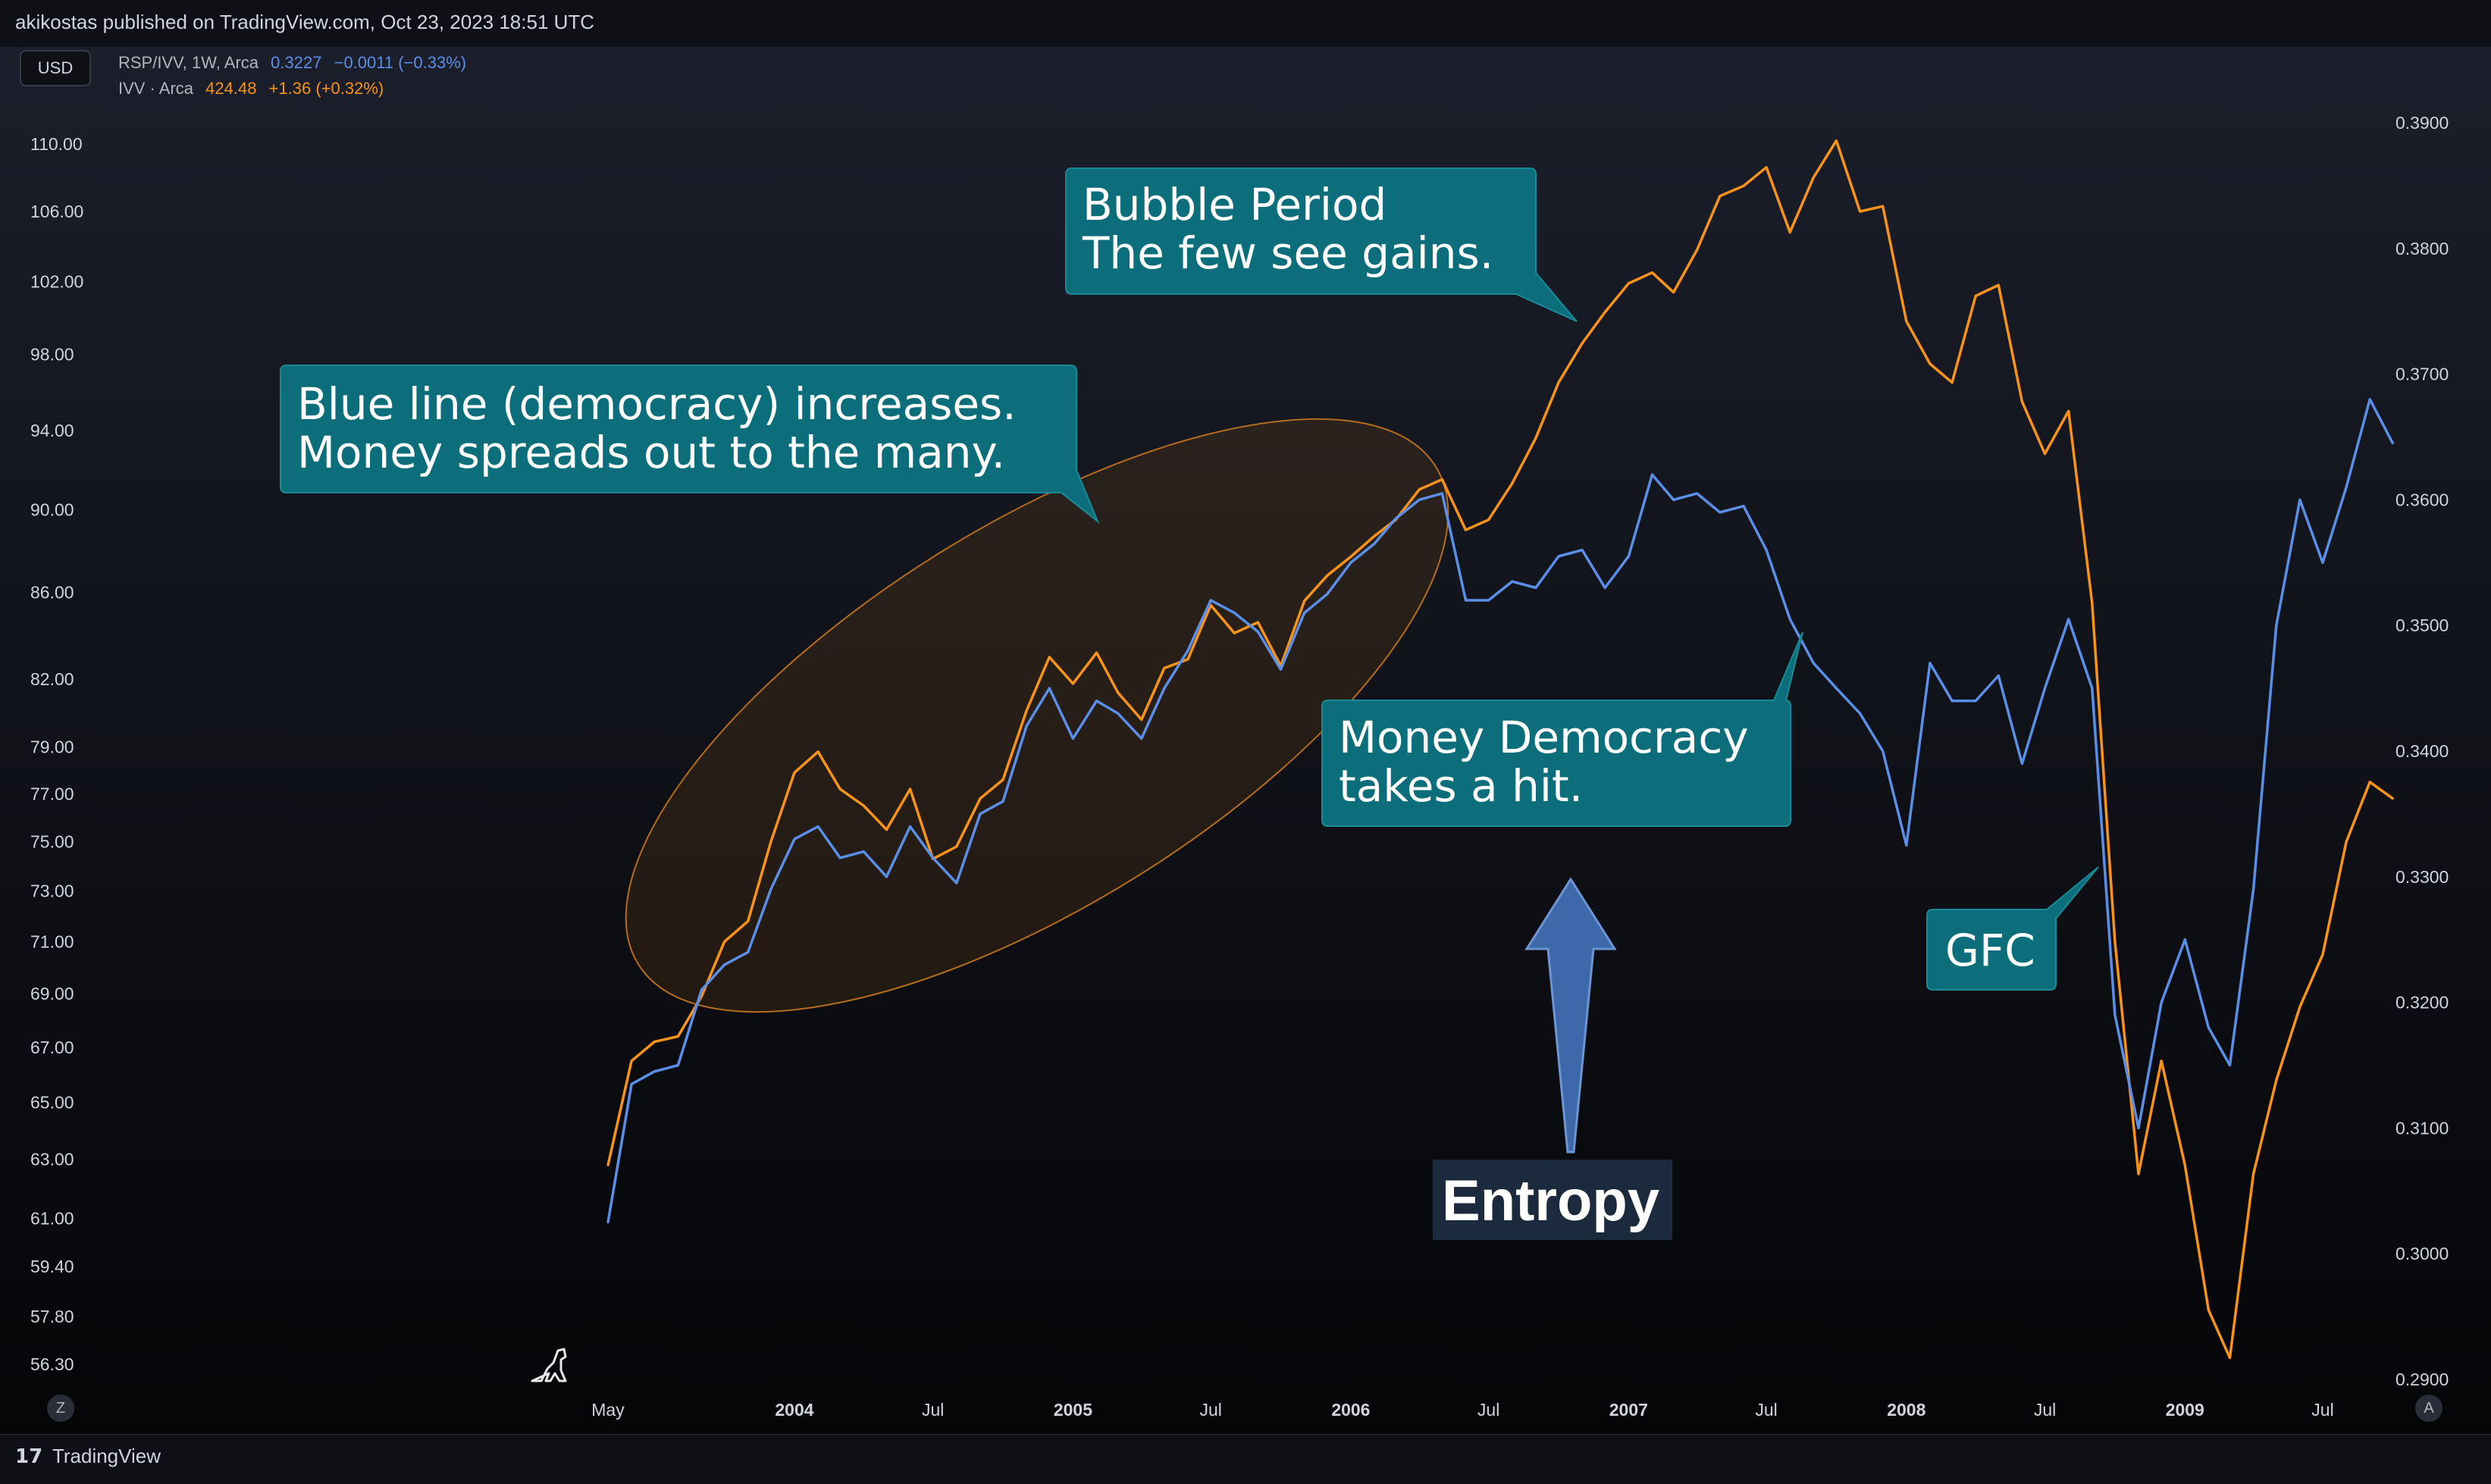 The height and width of the screenshot is (1484, 2491). I want to click on left-axis-tick-0: 110.00, so click(56, 144).